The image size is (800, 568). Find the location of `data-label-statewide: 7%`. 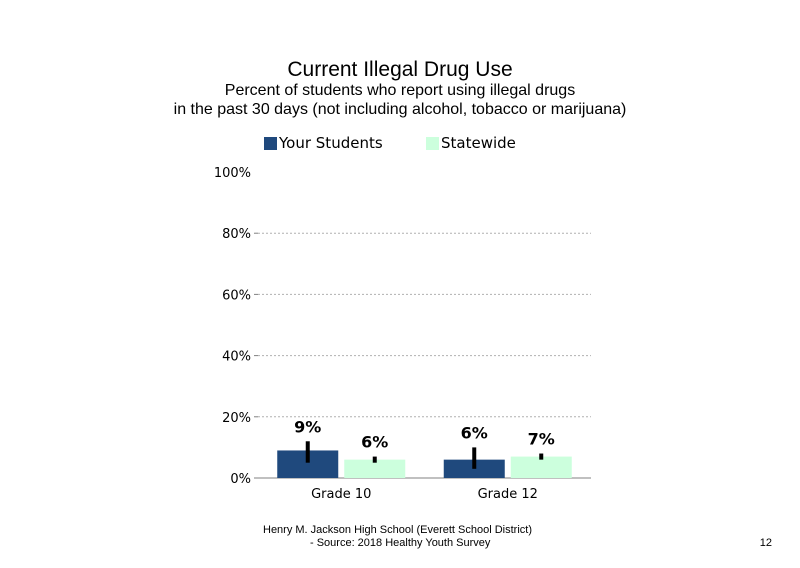

data-label-statewide: 7% is located at coordinates (541, 439).